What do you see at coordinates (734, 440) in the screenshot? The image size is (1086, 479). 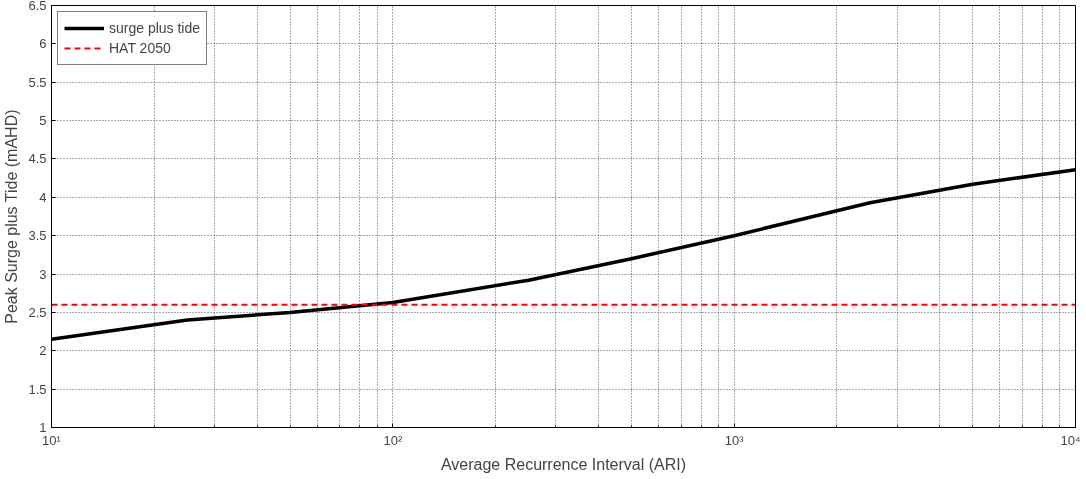 I see `x-tick-label: 10³` at bounding box center [734, 440].